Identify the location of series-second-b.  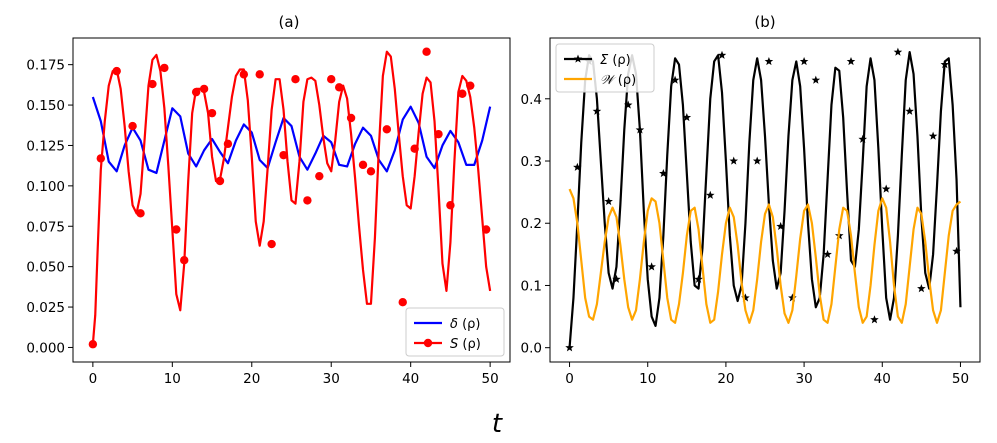
(765, 256).